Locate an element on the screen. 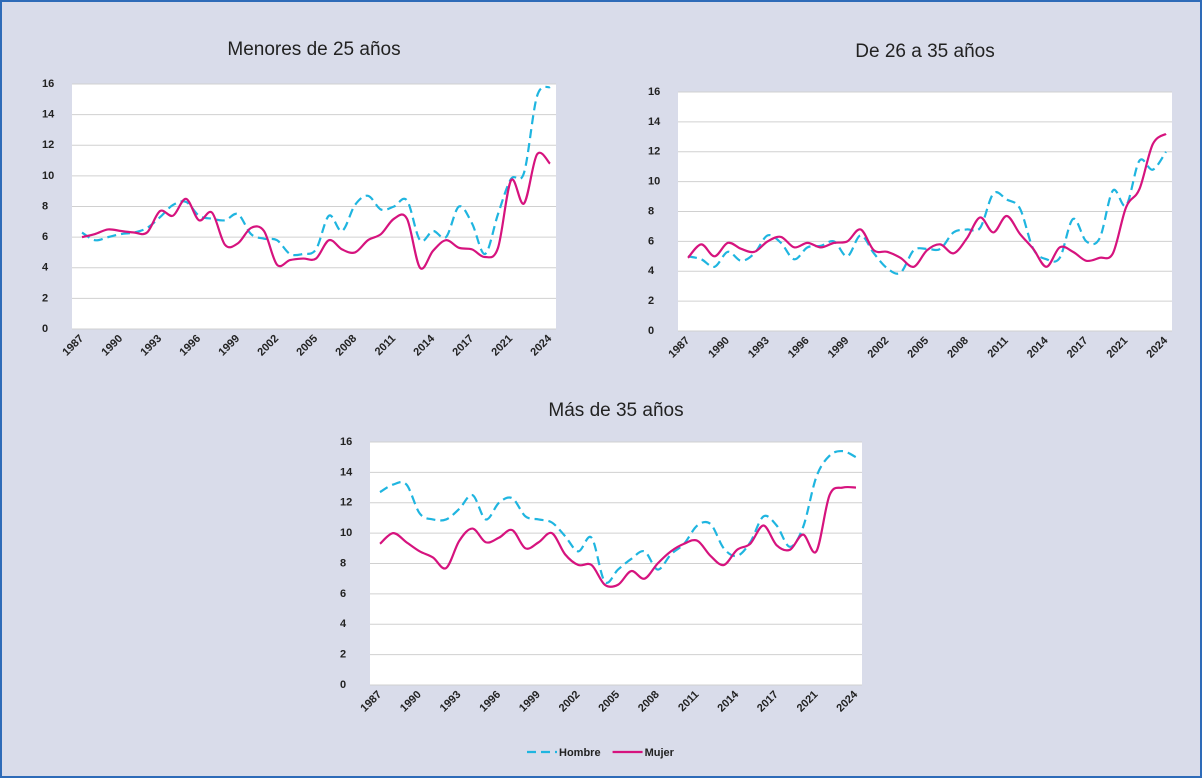 The height and width of the screenshot is (778, 1202). chart-title: De 26 a 35 años is located at coordinates (924, 51).